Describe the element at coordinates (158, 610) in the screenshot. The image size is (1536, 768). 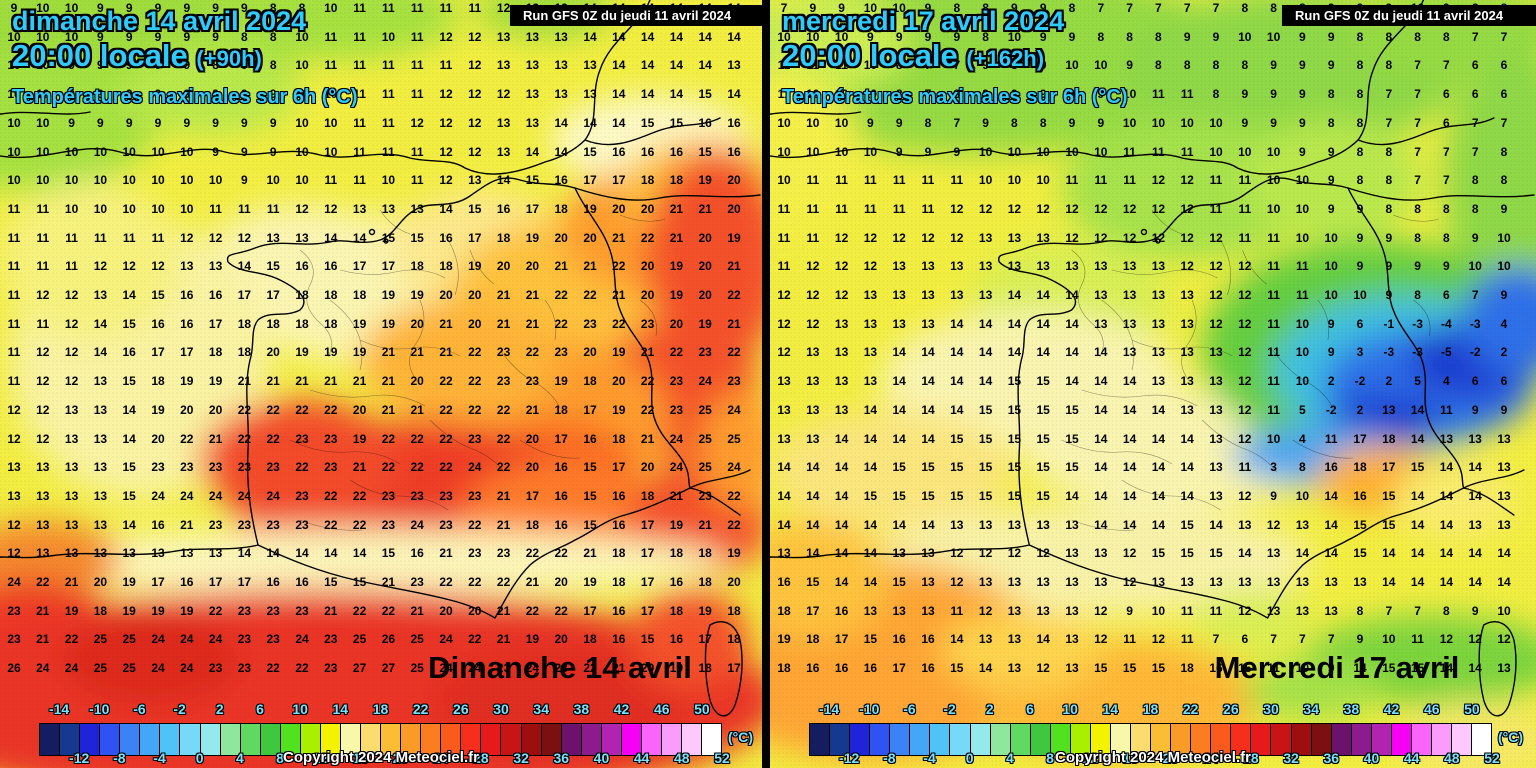
I see `temp-value: 19` at that location.